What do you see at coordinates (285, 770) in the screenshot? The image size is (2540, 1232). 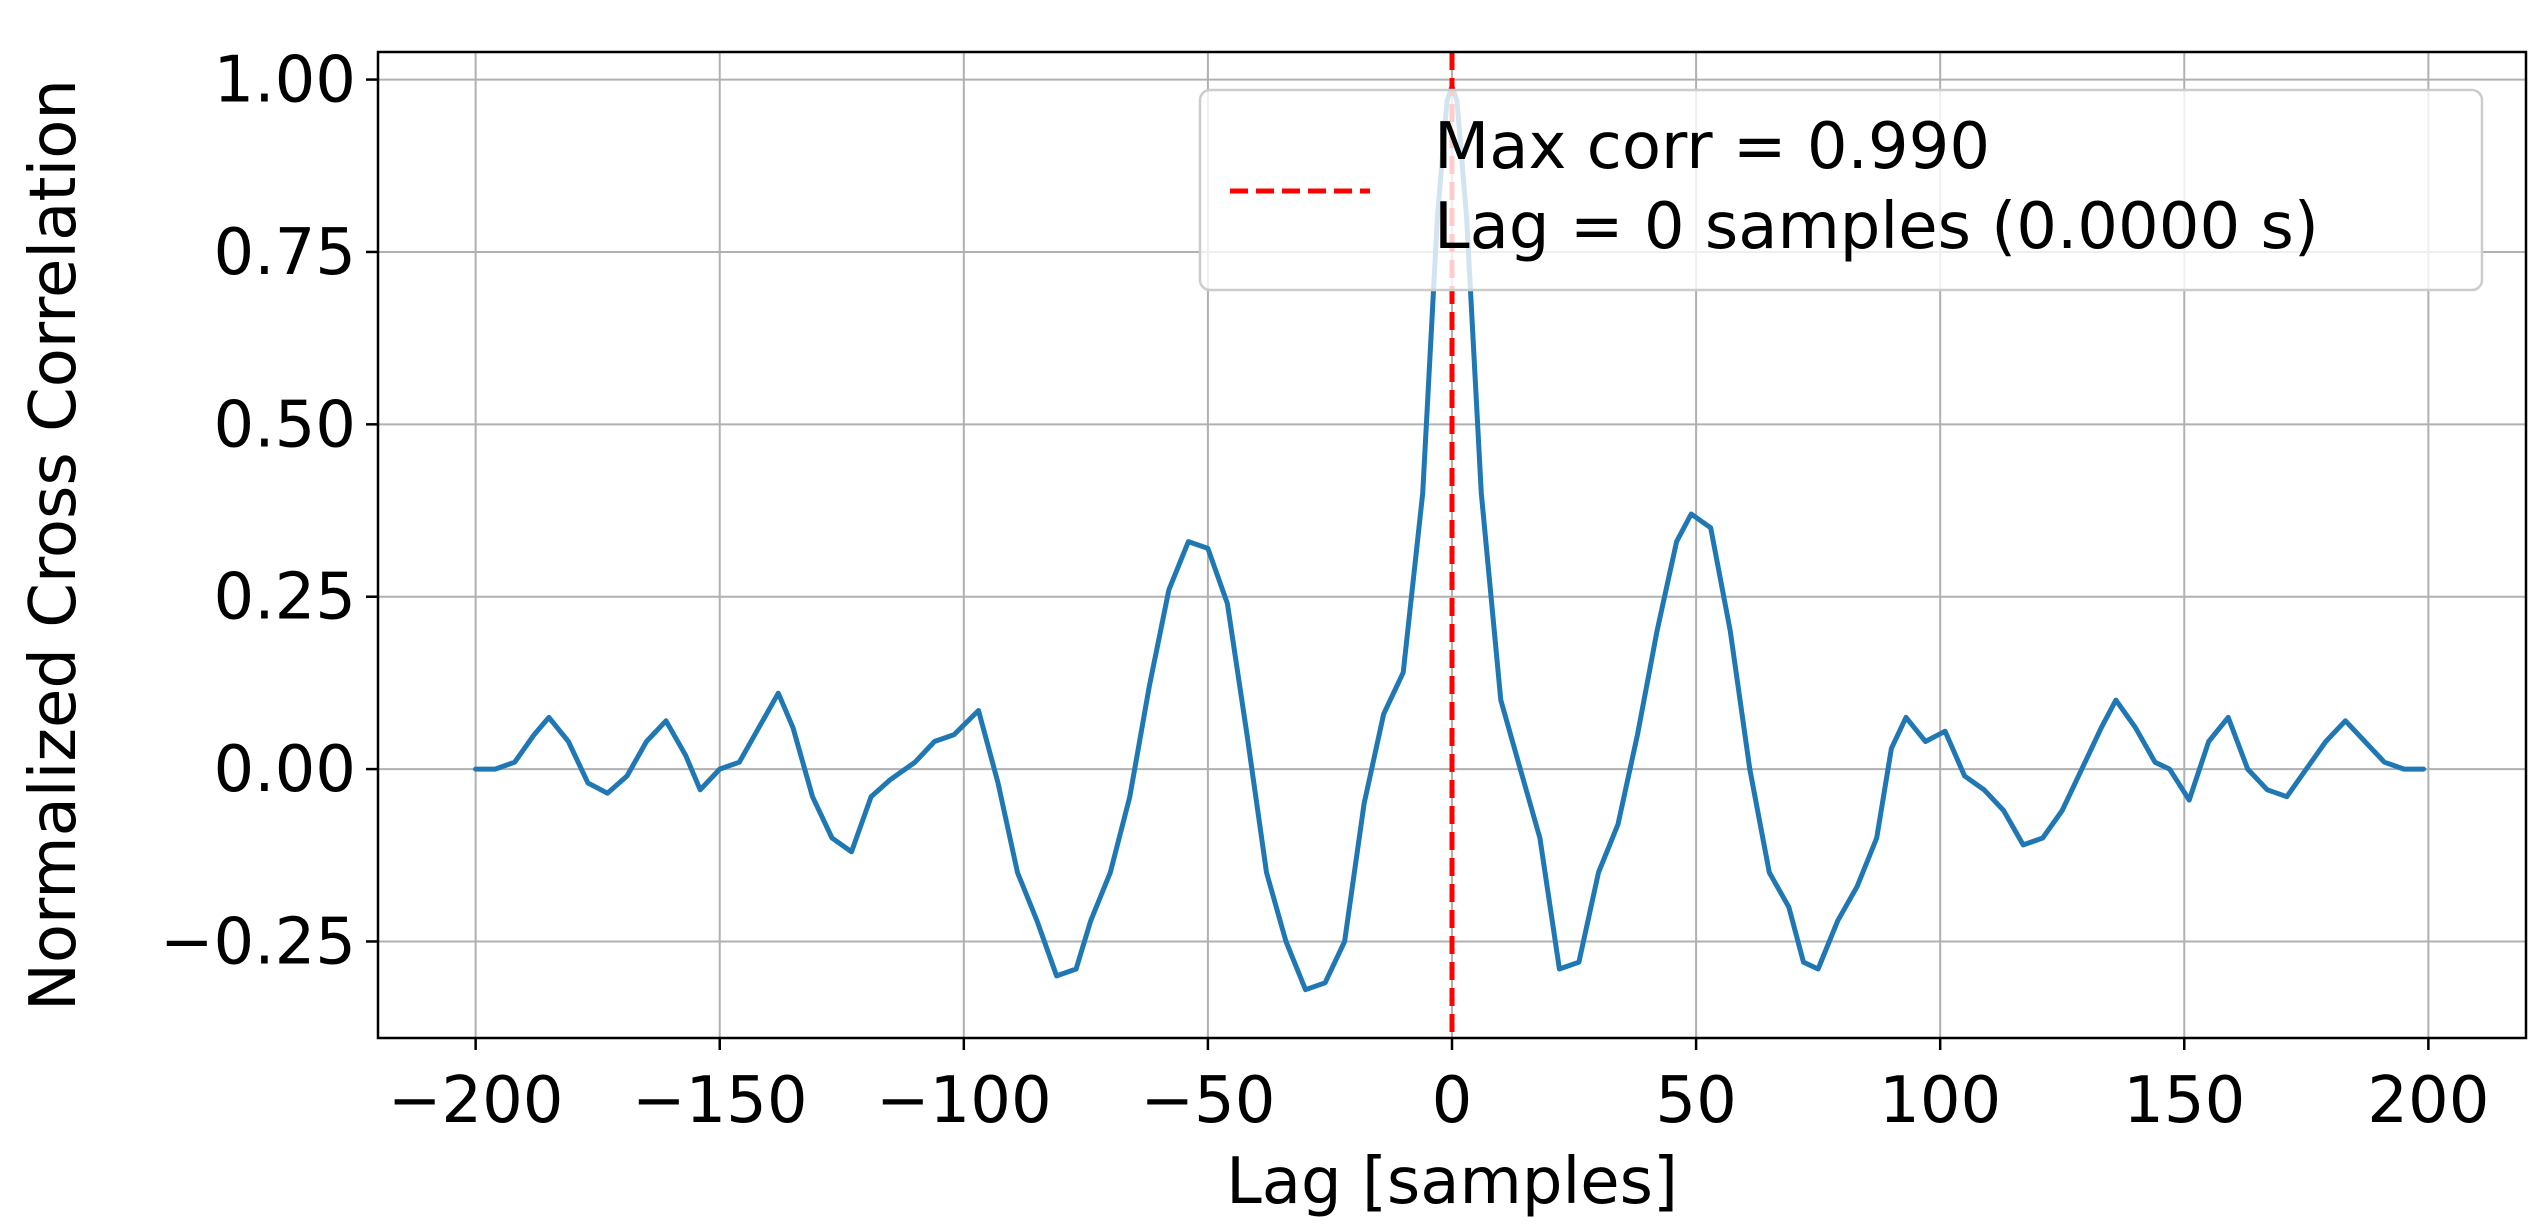 I see `y-tick-label: 0.00` at bounding box center [285, 770].